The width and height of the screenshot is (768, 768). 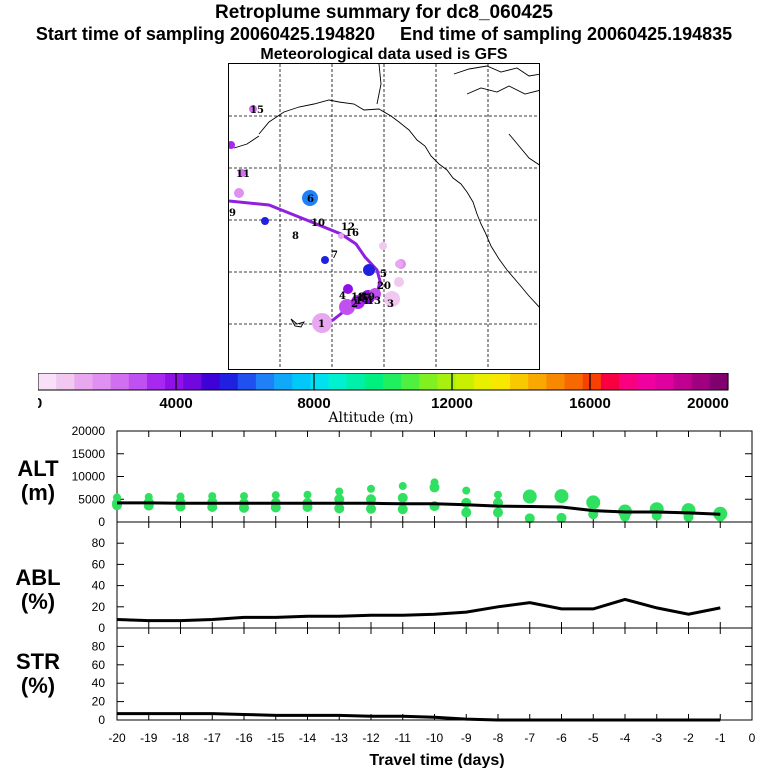 I want to click on colorbar-tick-label: 12000, so click(x=452, y=403).